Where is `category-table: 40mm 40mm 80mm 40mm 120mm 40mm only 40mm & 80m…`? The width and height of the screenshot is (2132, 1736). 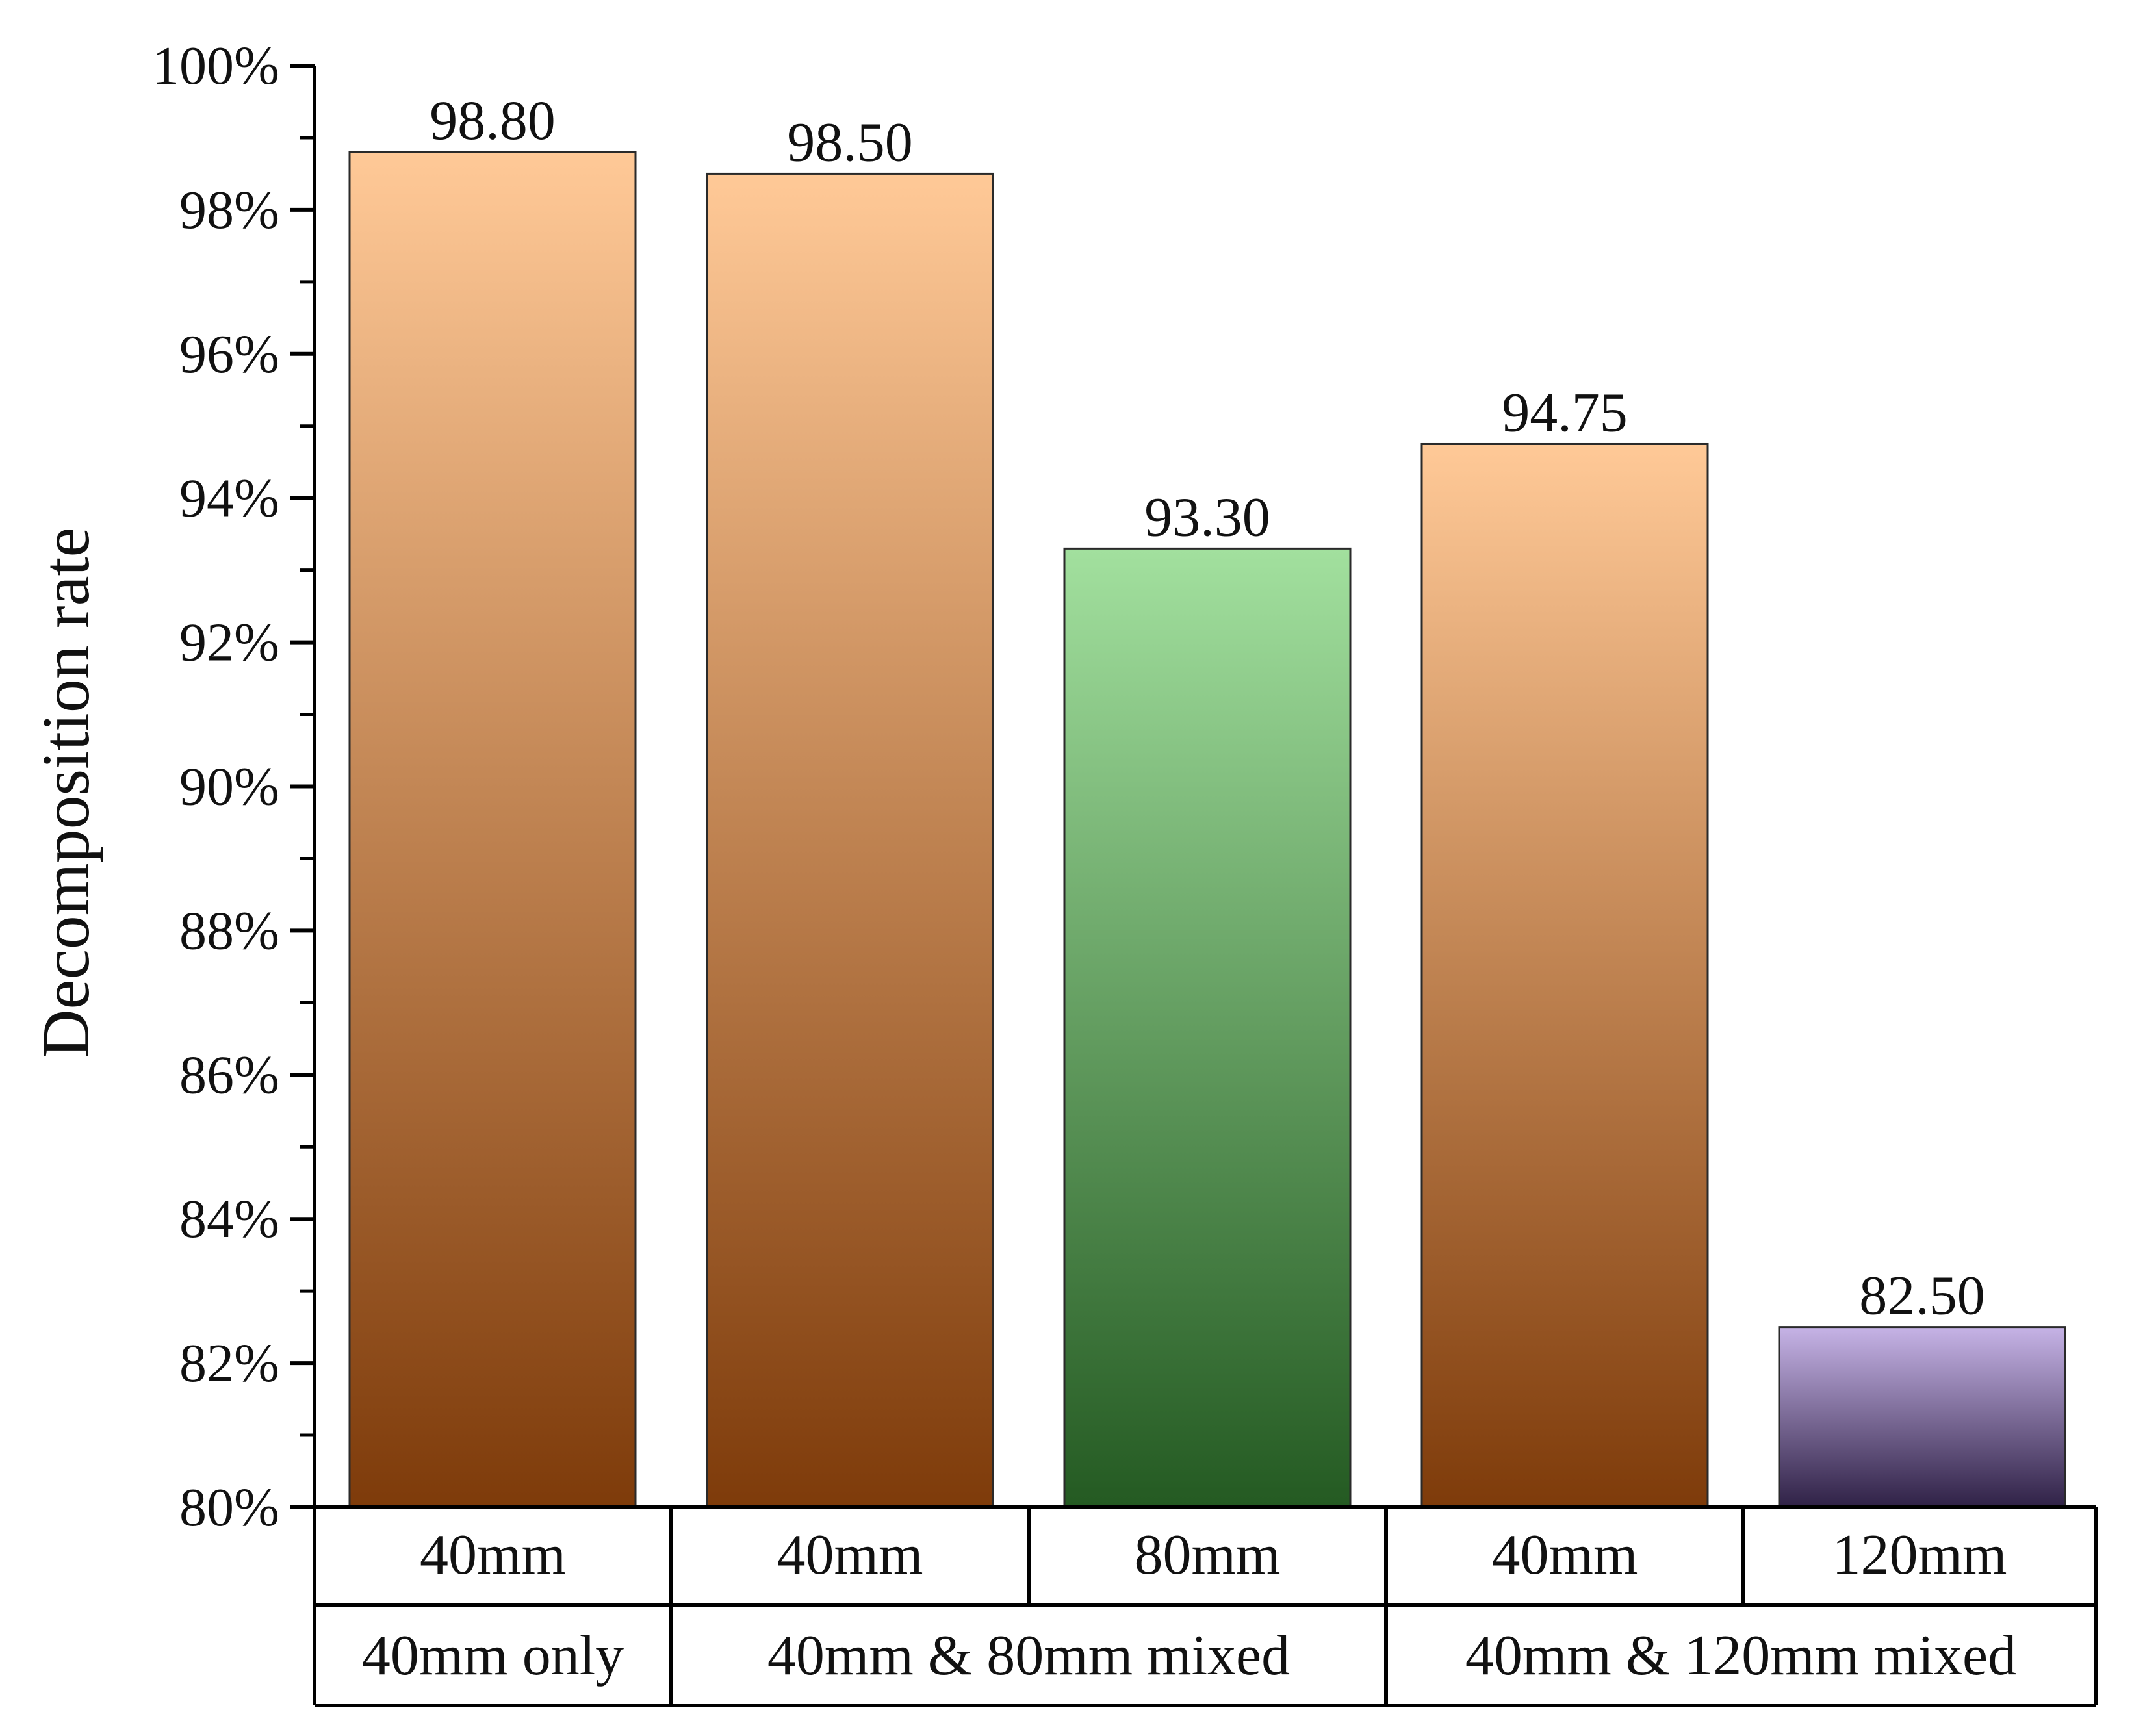
category-table: 40mm 40mm 80mm 40mm 120mm 40mm only 40mm & 80m… is located at coordinates (1205, 1606).